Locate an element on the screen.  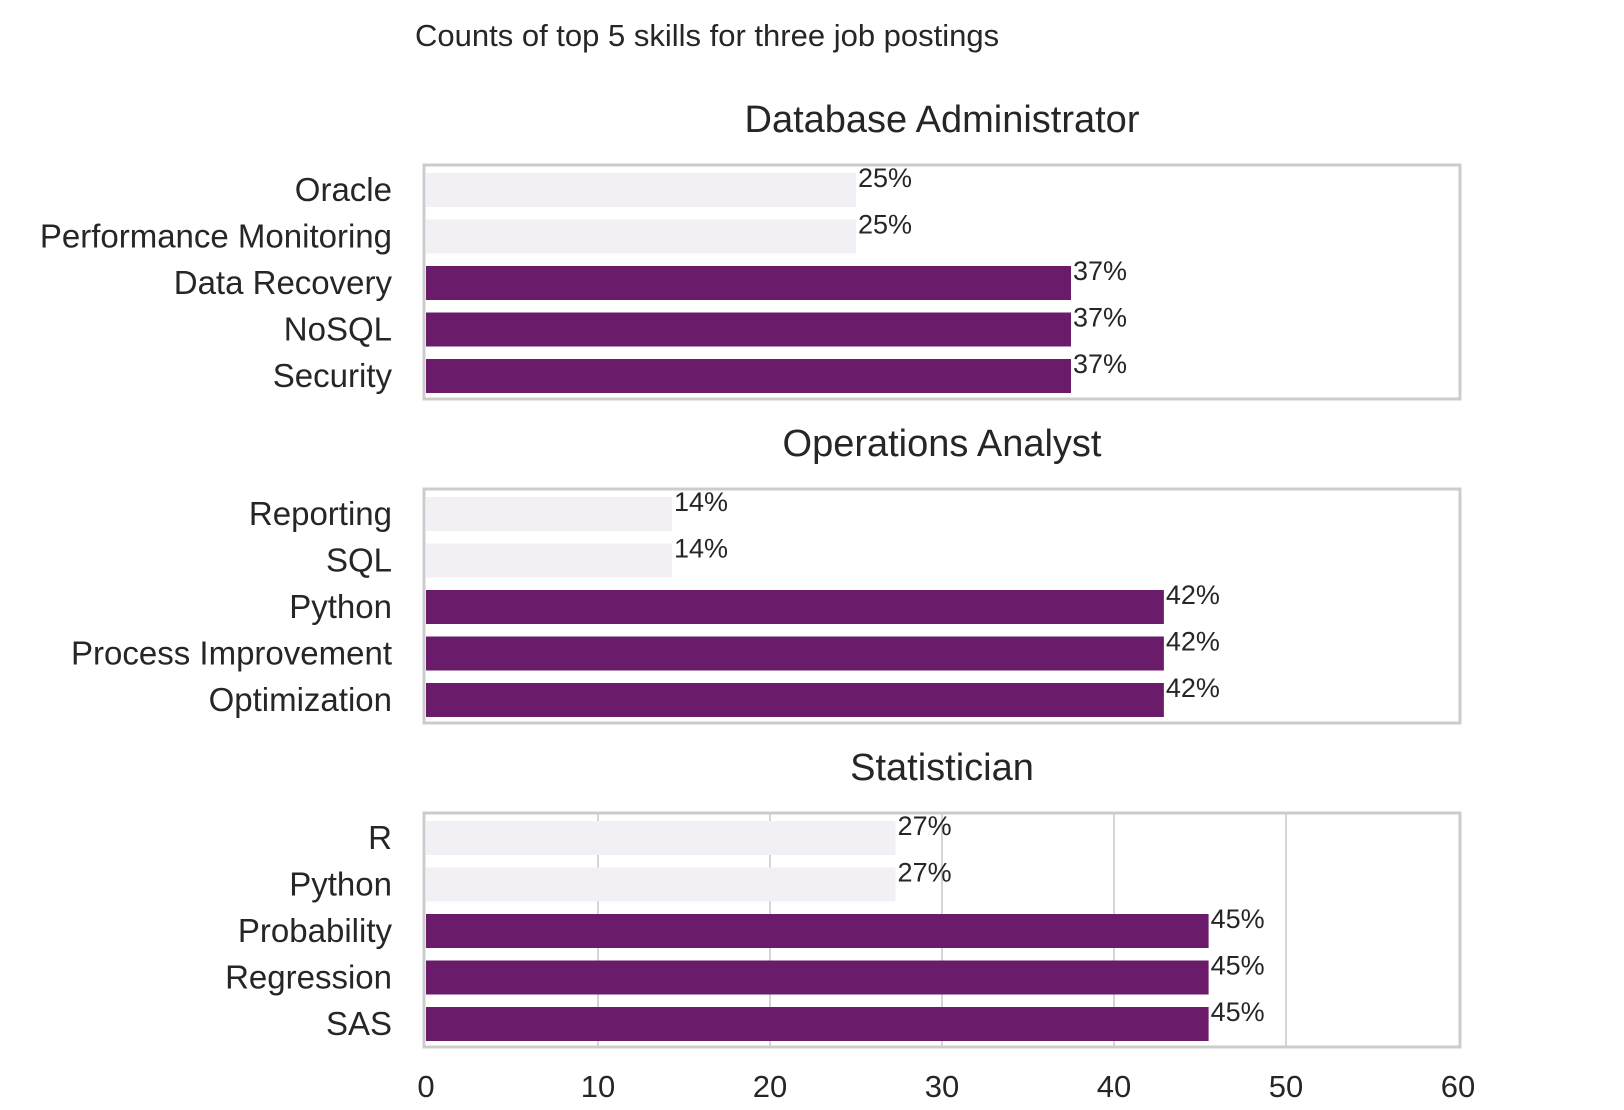
category-label: Data Recovery is located at coordinates (283, 282).